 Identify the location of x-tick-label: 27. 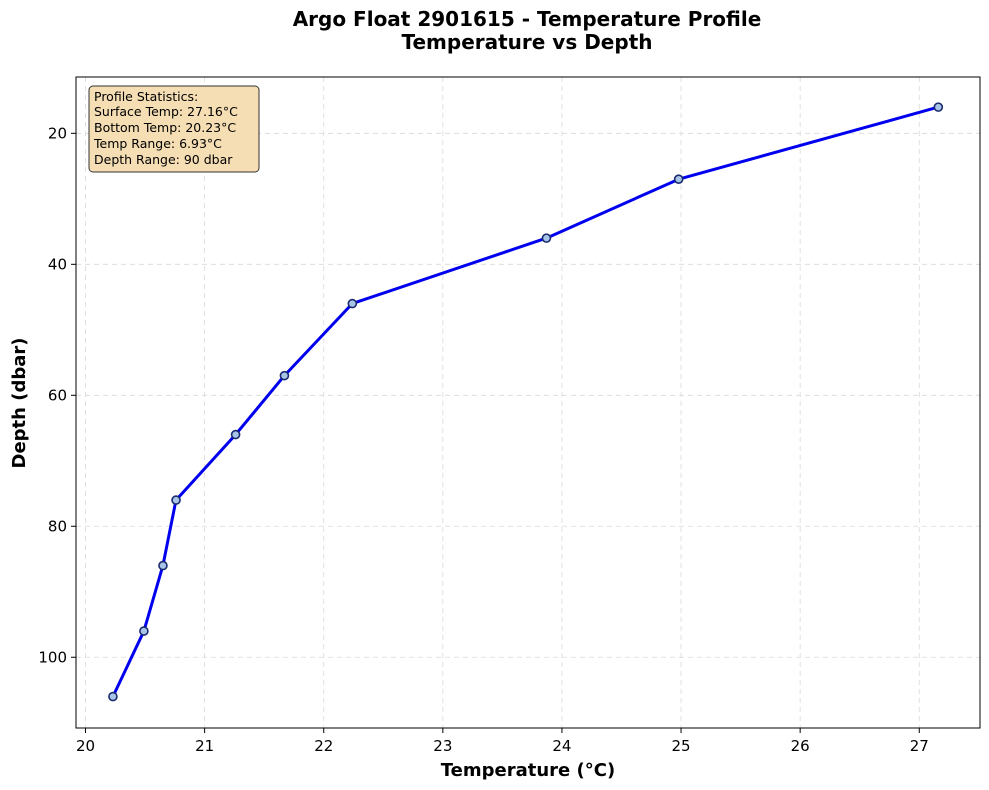
(919, 746).